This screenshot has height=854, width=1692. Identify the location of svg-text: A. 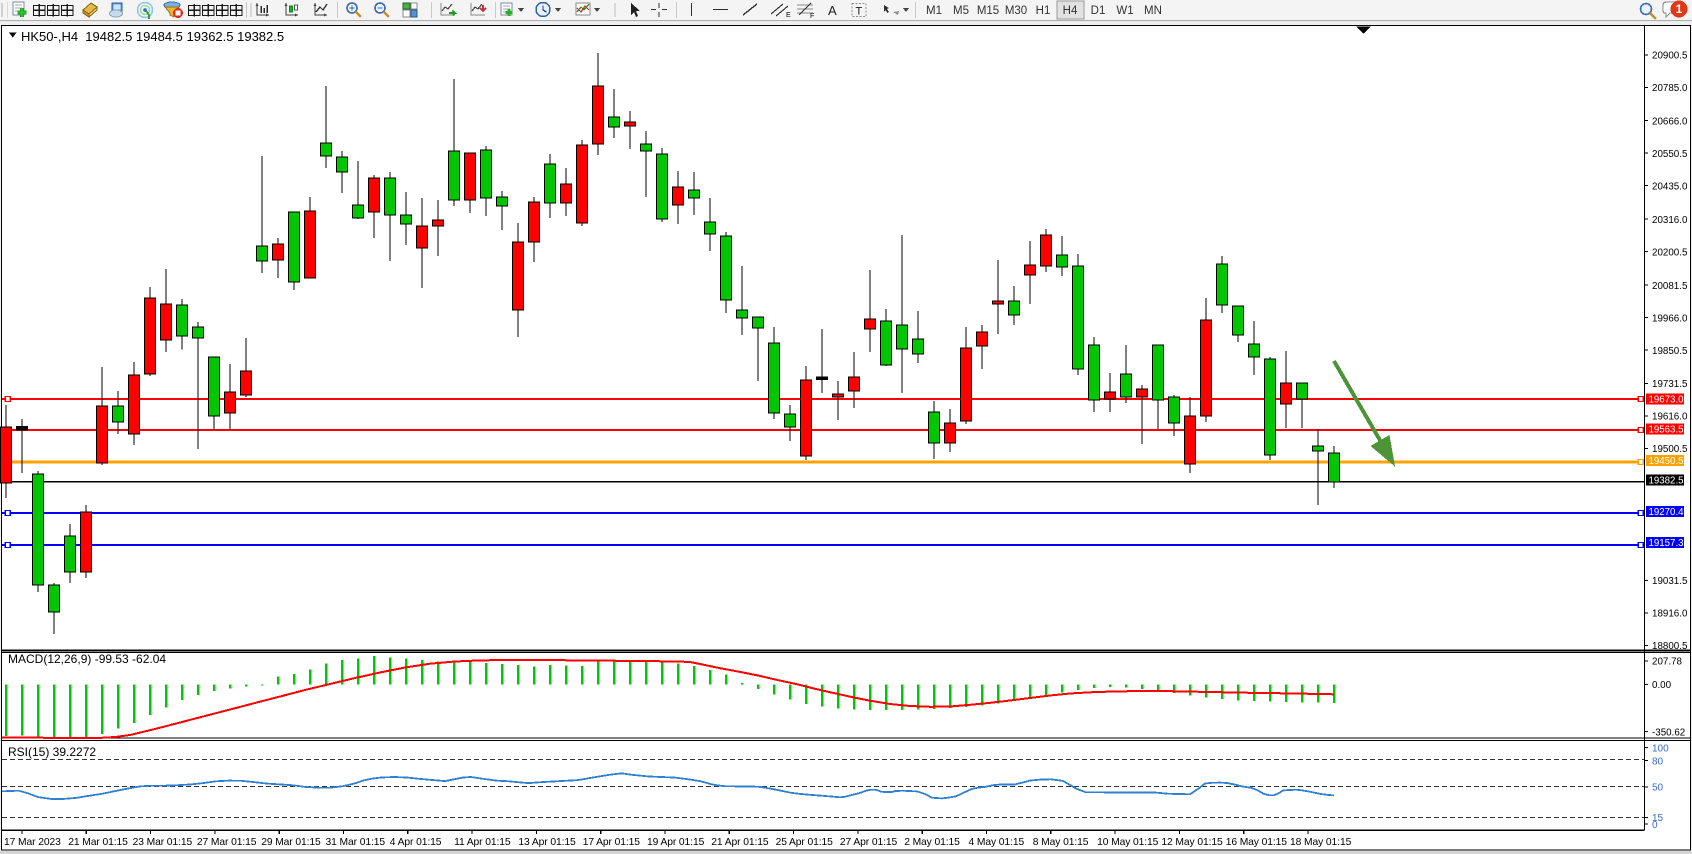
(832, 10).